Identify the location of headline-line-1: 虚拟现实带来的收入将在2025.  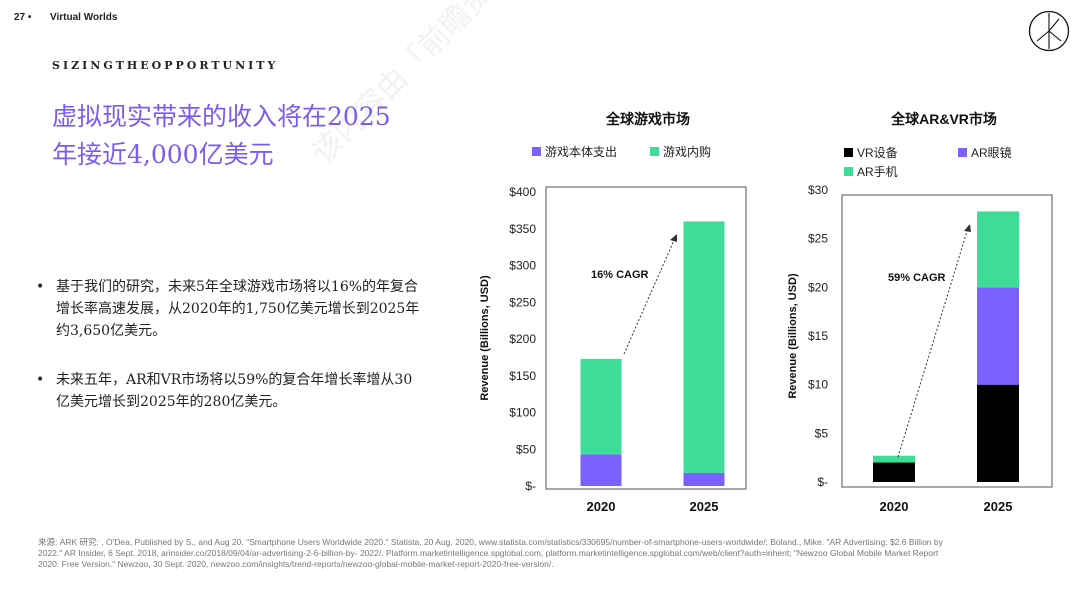
(221, 116).